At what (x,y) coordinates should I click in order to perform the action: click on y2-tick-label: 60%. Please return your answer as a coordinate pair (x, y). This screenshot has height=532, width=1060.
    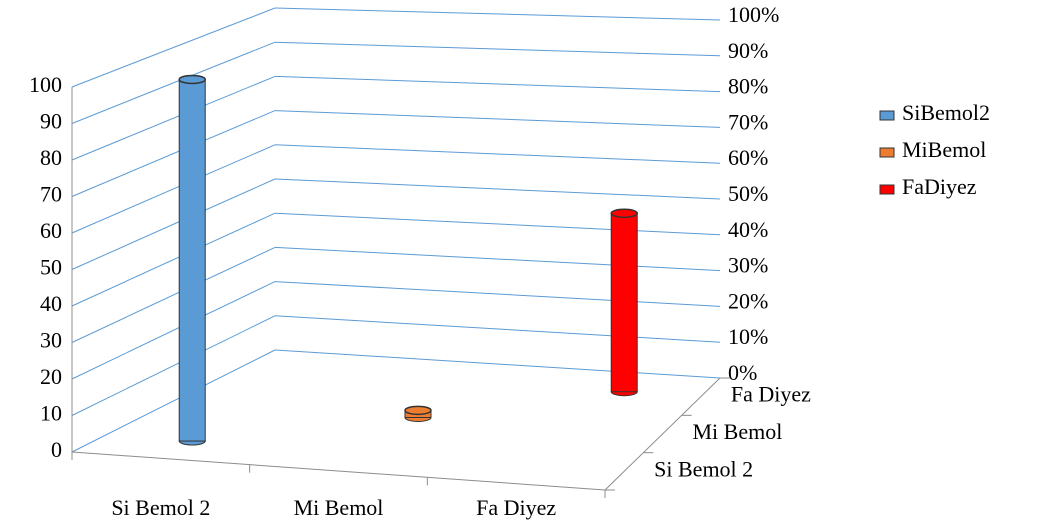
    Looking at the image, I should click on (748, 157).